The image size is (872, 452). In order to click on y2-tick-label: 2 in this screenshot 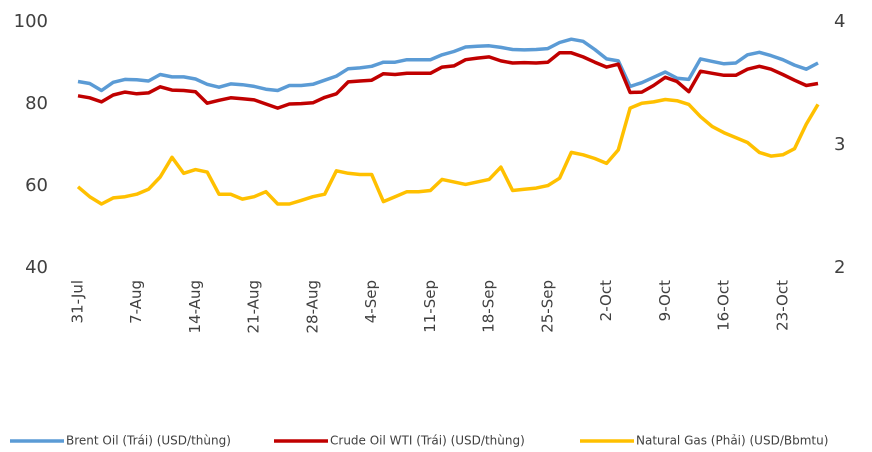, I will do `click(839, 267)`.